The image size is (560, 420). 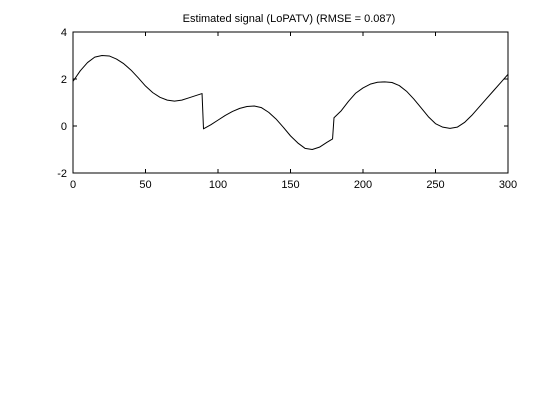 I want to click on y-tick-label: -2, so click(x=62, y=174).